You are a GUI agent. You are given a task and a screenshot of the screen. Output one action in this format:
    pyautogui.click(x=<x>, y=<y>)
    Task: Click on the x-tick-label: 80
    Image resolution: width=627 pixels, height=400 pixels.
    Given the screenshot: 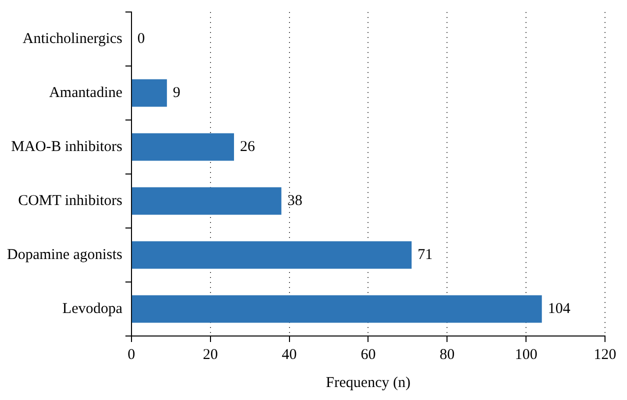 What is the action you would take?
    pyautogui.click(x=447, y=354)
    